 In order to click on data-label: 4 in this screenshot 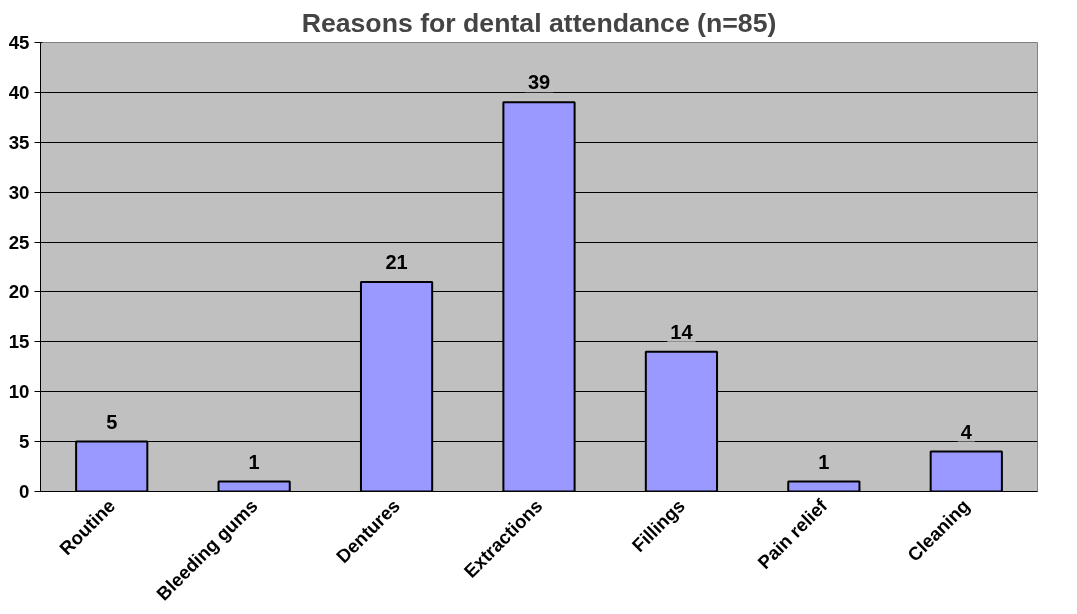, I will do `click(966, 431)`.